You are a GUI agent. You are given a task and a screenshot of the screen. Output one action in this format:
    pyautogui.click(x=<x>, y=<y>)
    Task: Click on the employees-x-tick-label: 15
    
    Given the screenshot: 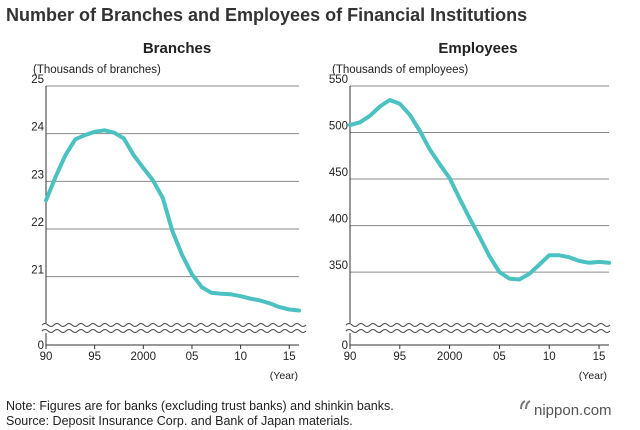 What is the action you would take?
    pyautogui.click(x=599, y=357)
    